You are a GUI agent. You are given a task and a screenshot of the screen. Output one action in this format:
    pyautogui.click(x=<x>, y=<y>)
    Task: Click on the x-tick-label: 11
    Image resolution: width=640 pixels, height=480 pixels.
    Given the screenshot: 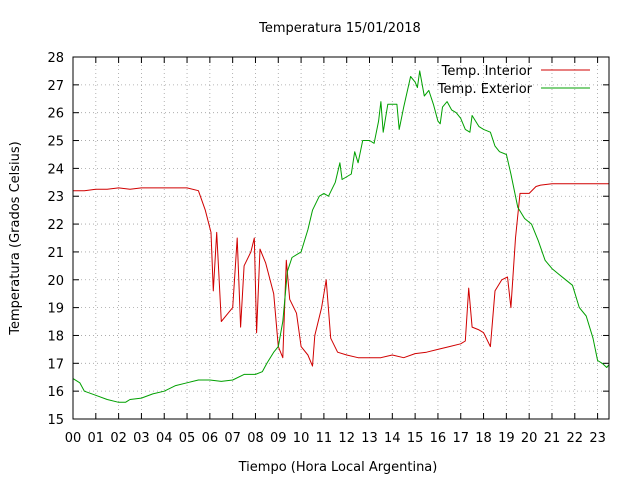 What is the action you would take?
    pyautogui.click(x=324, y=438)
    